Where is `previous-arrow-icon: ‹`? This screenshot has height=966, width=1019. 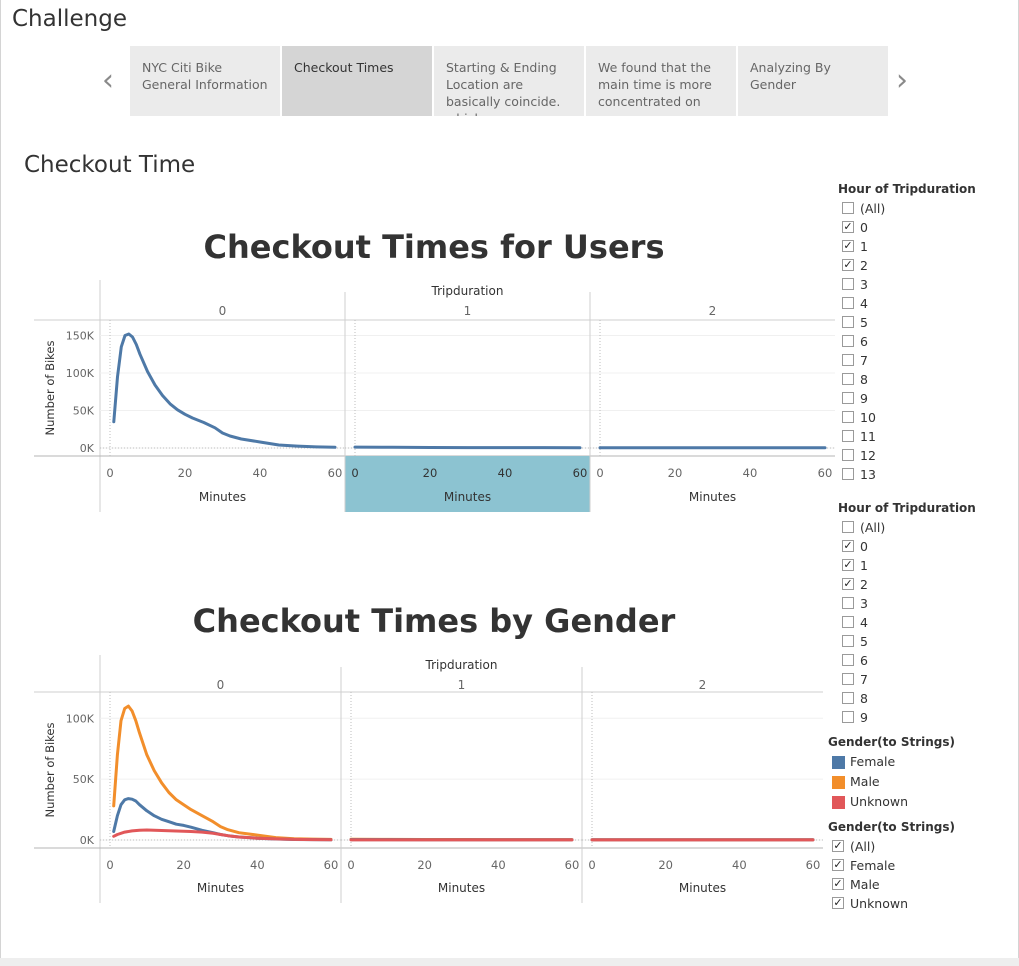 previous-arrow-icon: ‹ is located at coordinates (108, 80).